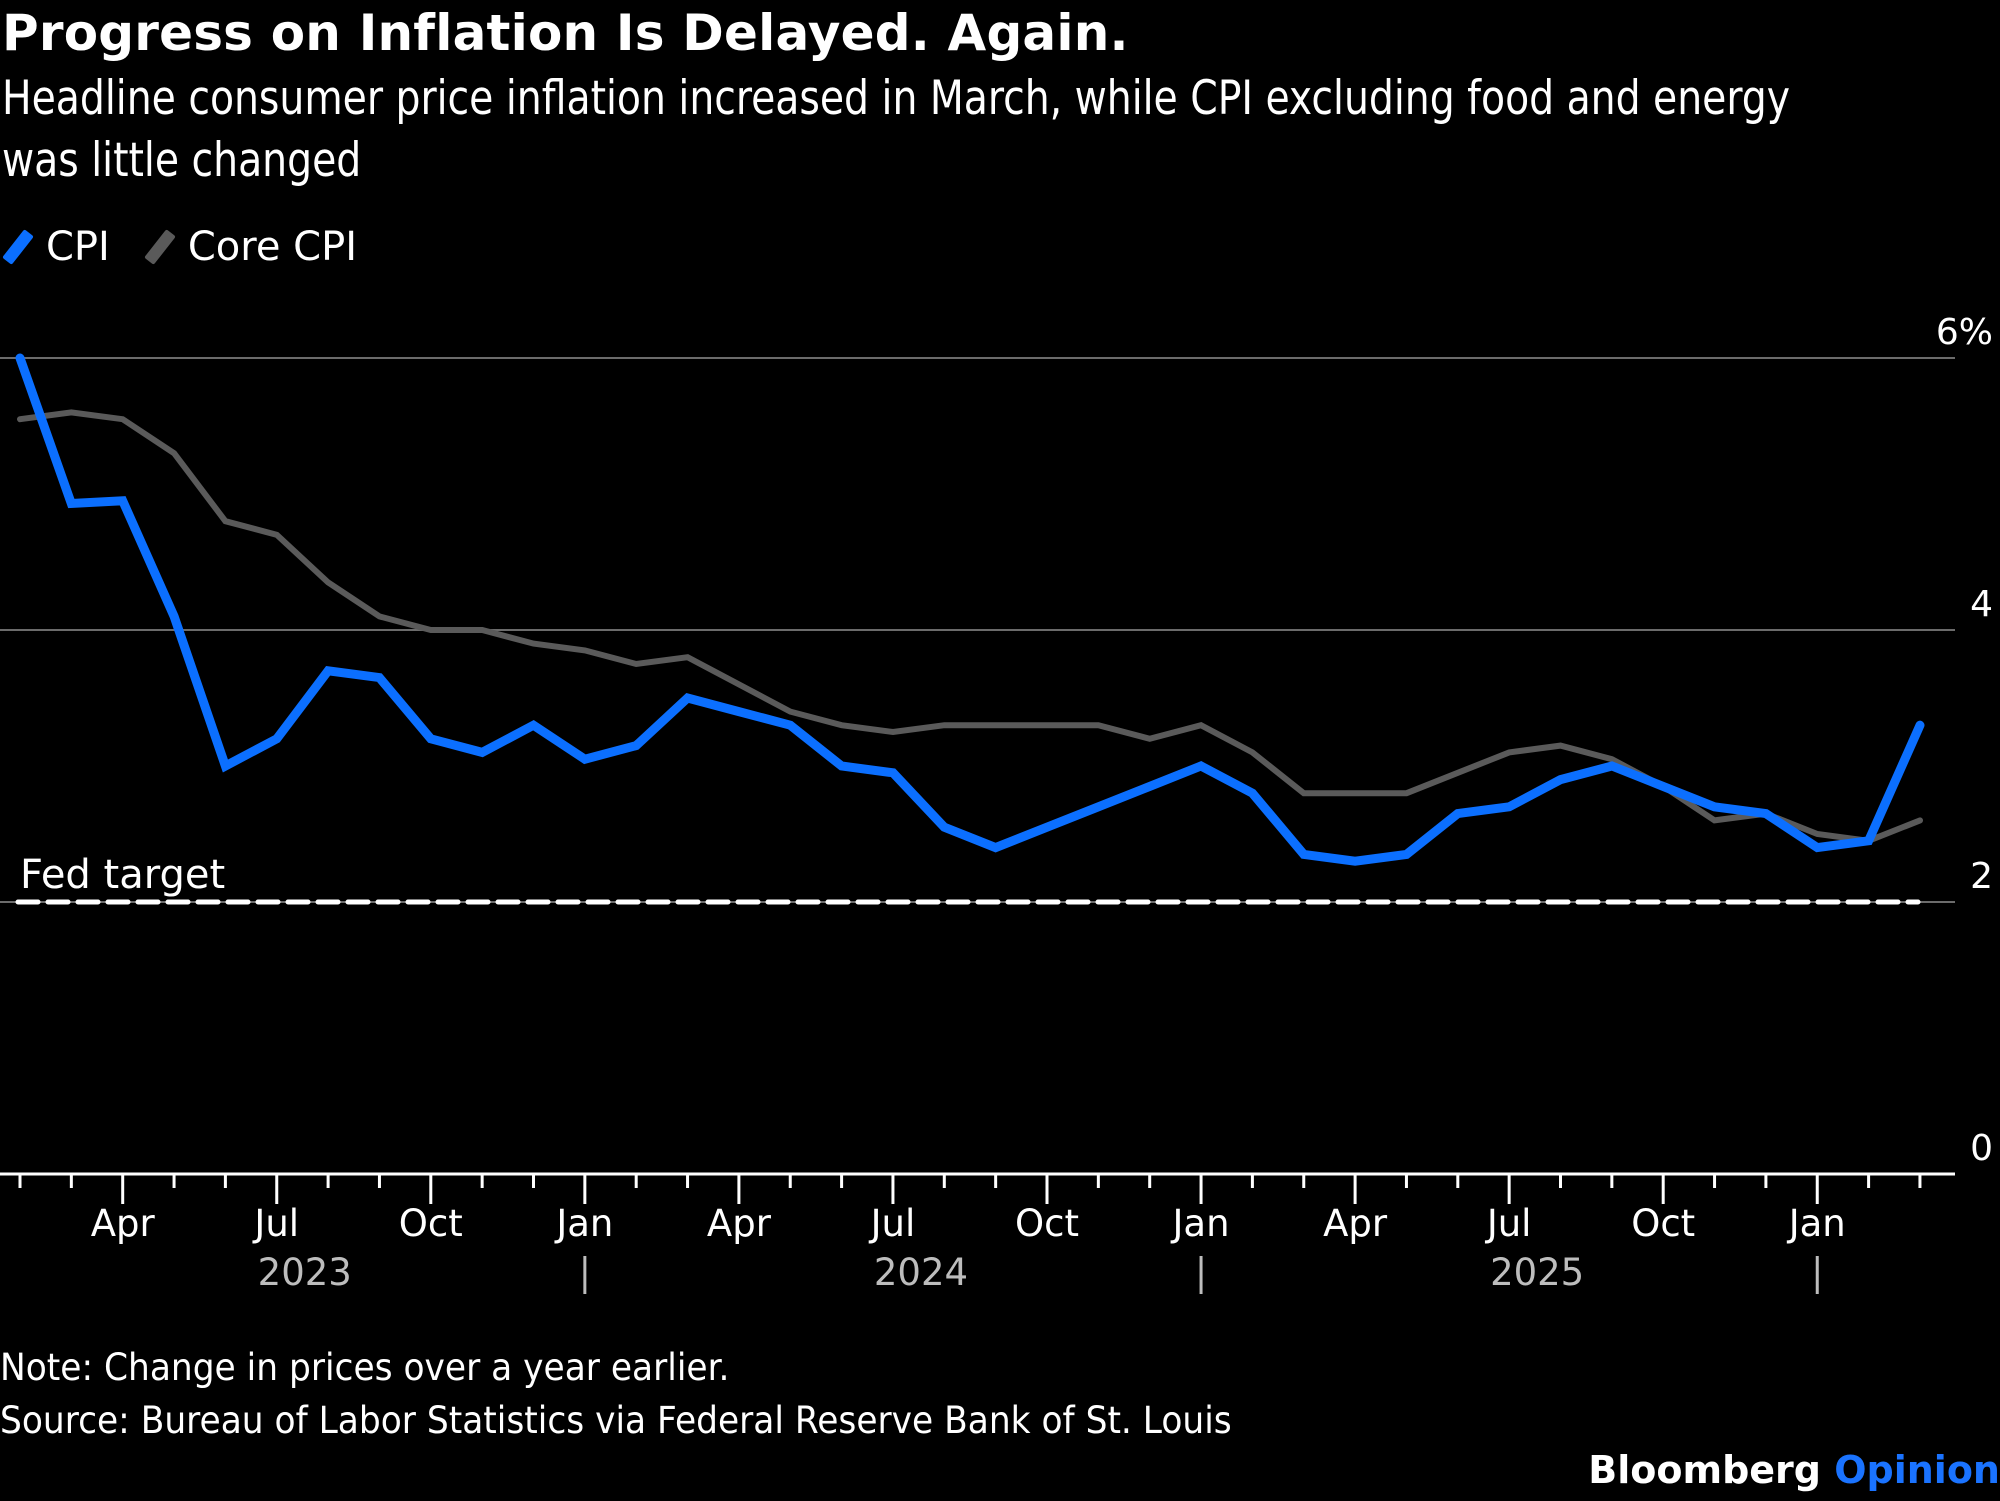  I want to click on brand-accent: Opinion, so click(1917, 1470).